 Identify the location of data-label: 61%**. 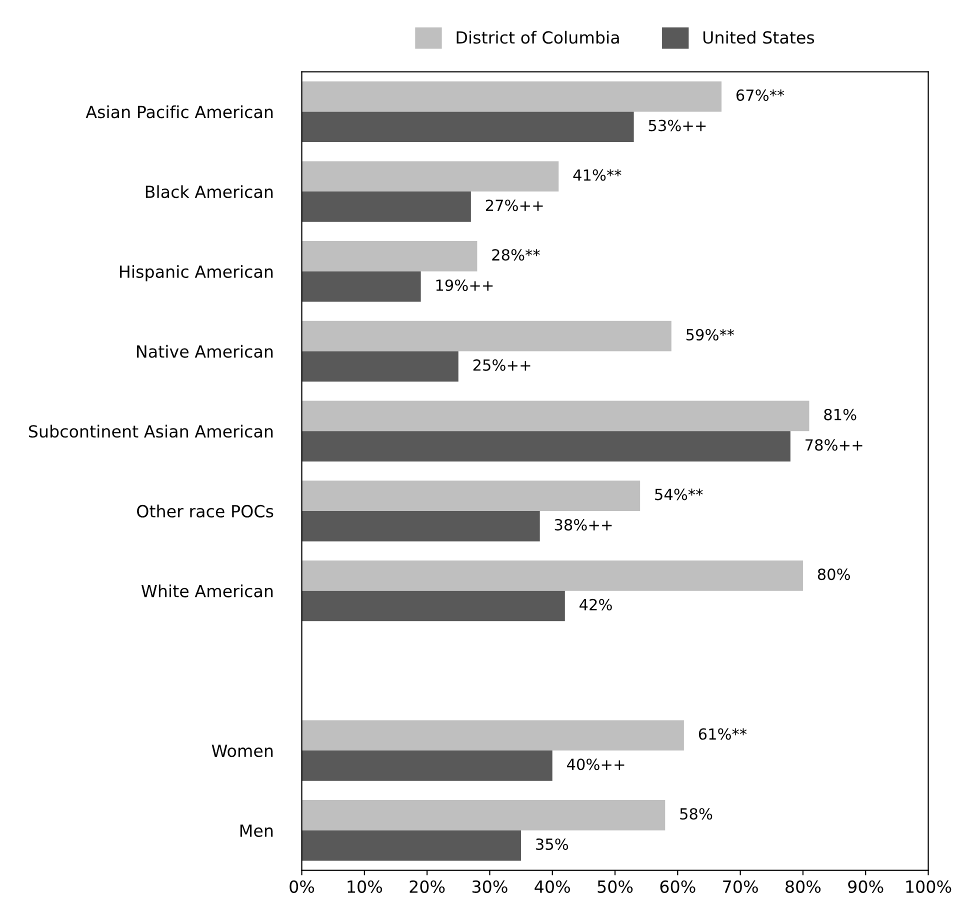
(722, 734).